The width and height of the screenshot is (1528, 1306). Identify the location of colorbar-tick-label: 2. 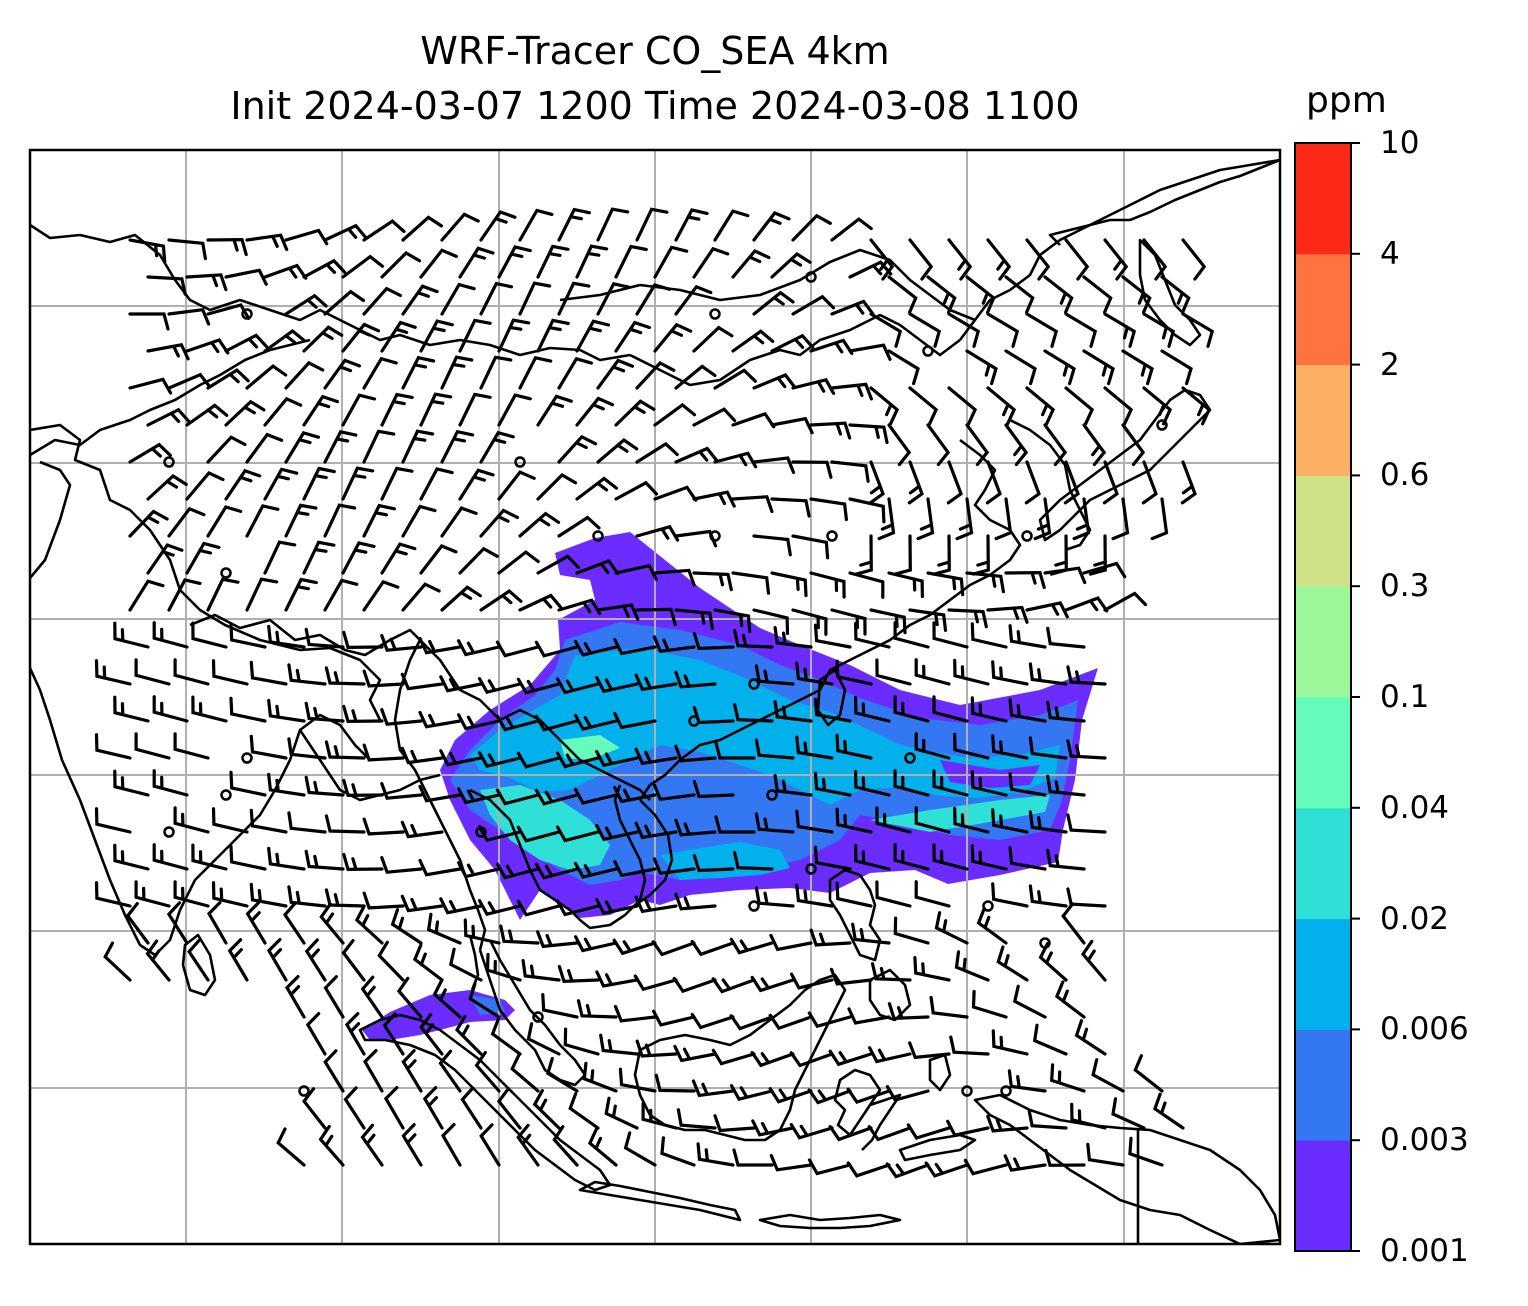
(1390, 364).